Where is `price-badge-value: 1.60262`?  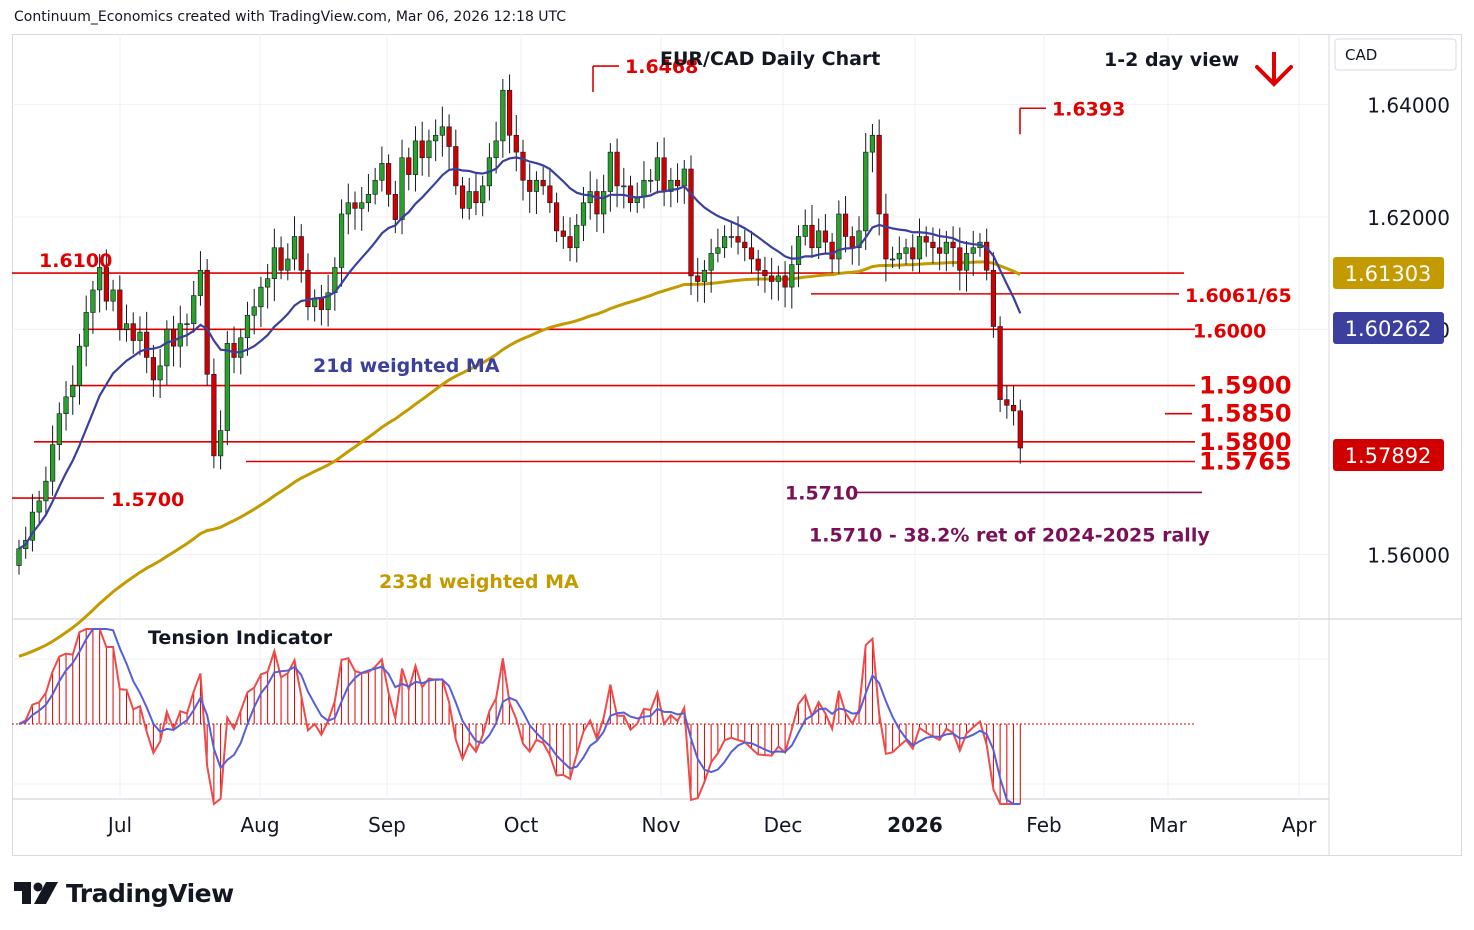
price-badge-value: 1.60262 is located at coordinates (1388, 329).